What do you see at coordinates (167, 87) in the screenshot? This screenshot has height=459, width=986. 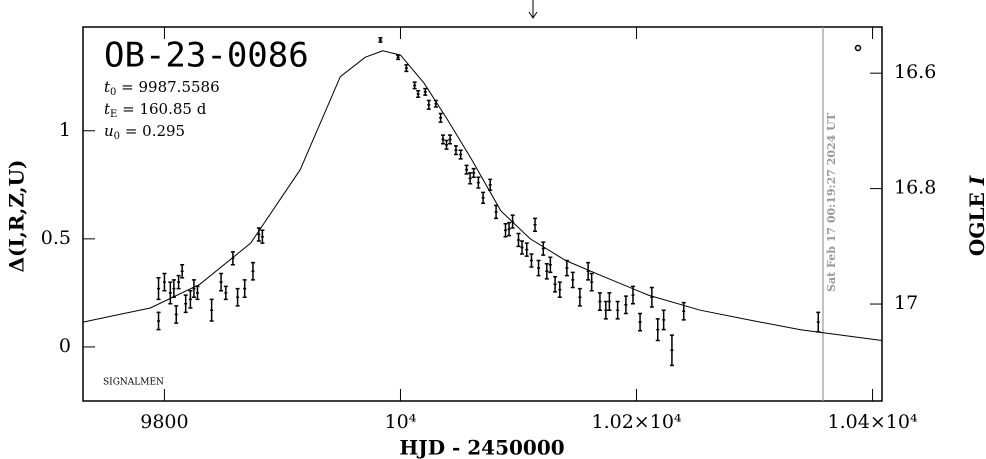 I see `param-text: = 9987.5586` at bounding box center [167, 87].